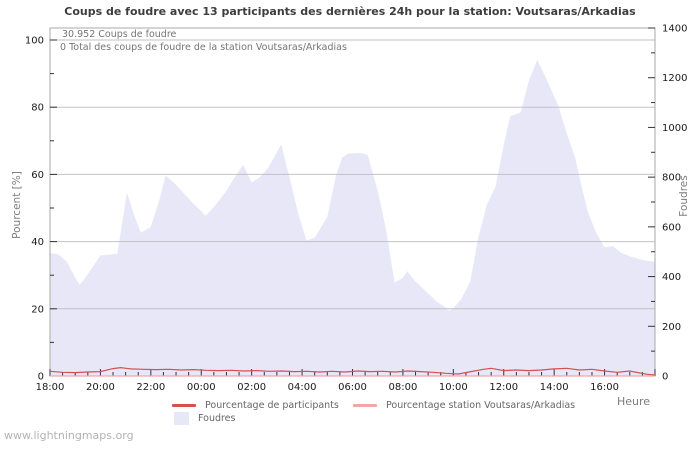 This screenshot has width=700, height=450. I want to click on x-tick-label: 22:00, so click(150, 387).